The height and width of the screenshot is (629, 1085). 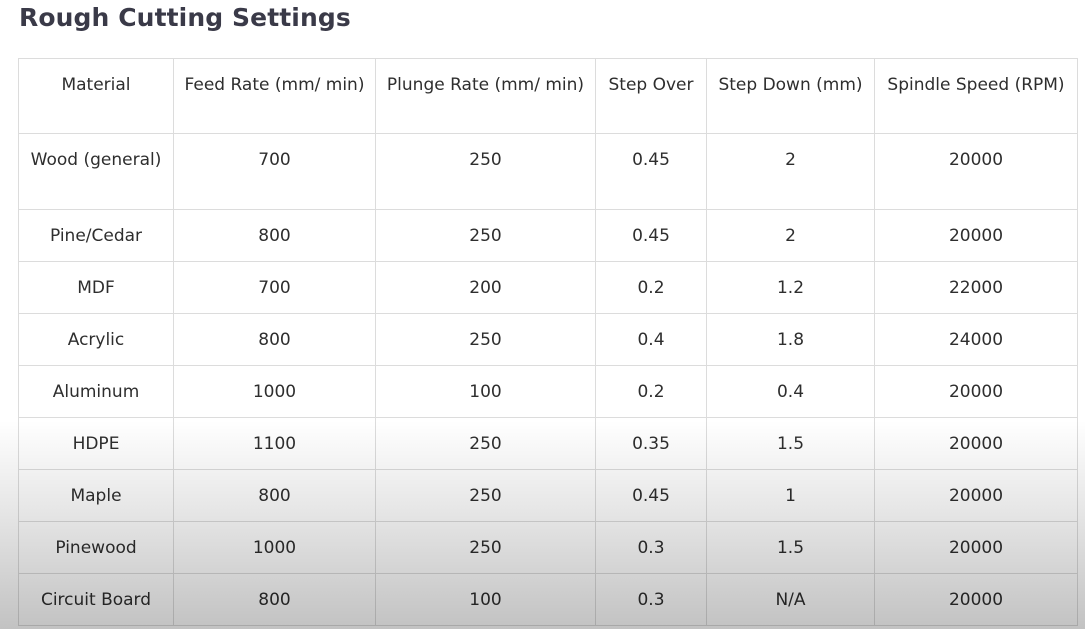 I want to click on table-row: Acrylic 800 250 0.4 1.8 24000, so click(x=548, y=339).